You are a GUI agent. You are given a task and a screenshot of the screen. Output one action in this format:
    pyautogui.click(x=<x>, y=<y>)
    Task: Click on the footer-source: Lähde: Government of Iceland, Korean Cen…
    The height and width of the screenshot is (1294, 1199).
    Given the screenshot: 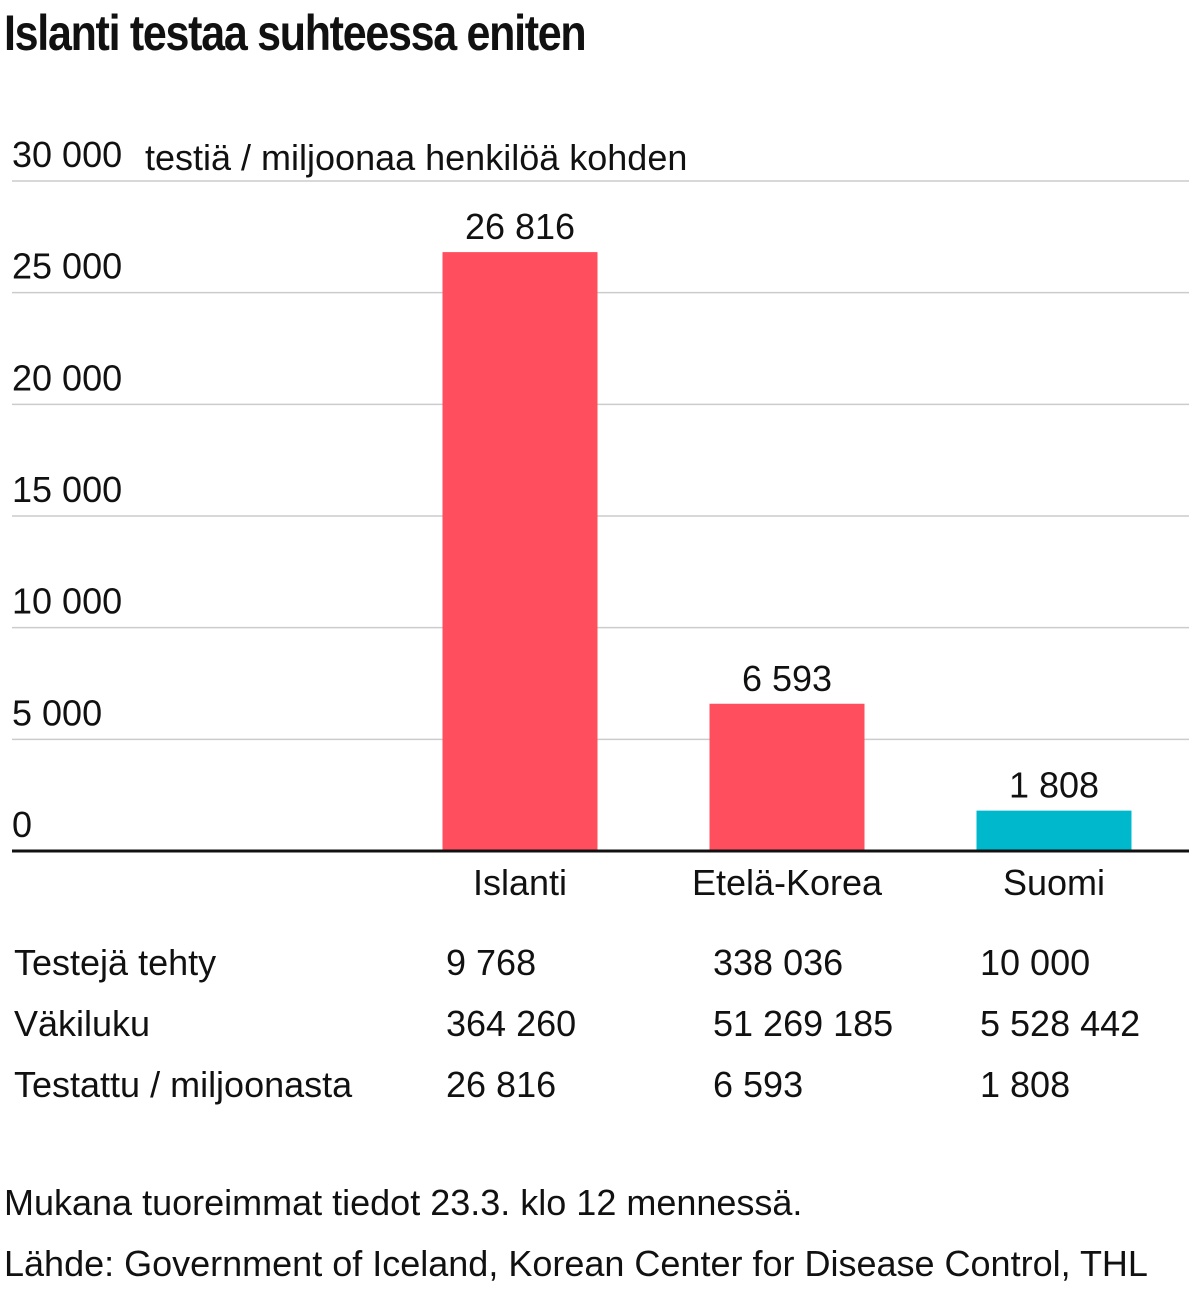 What is the action you would take?
    pyautogui.click(x=576, y=1263)
    